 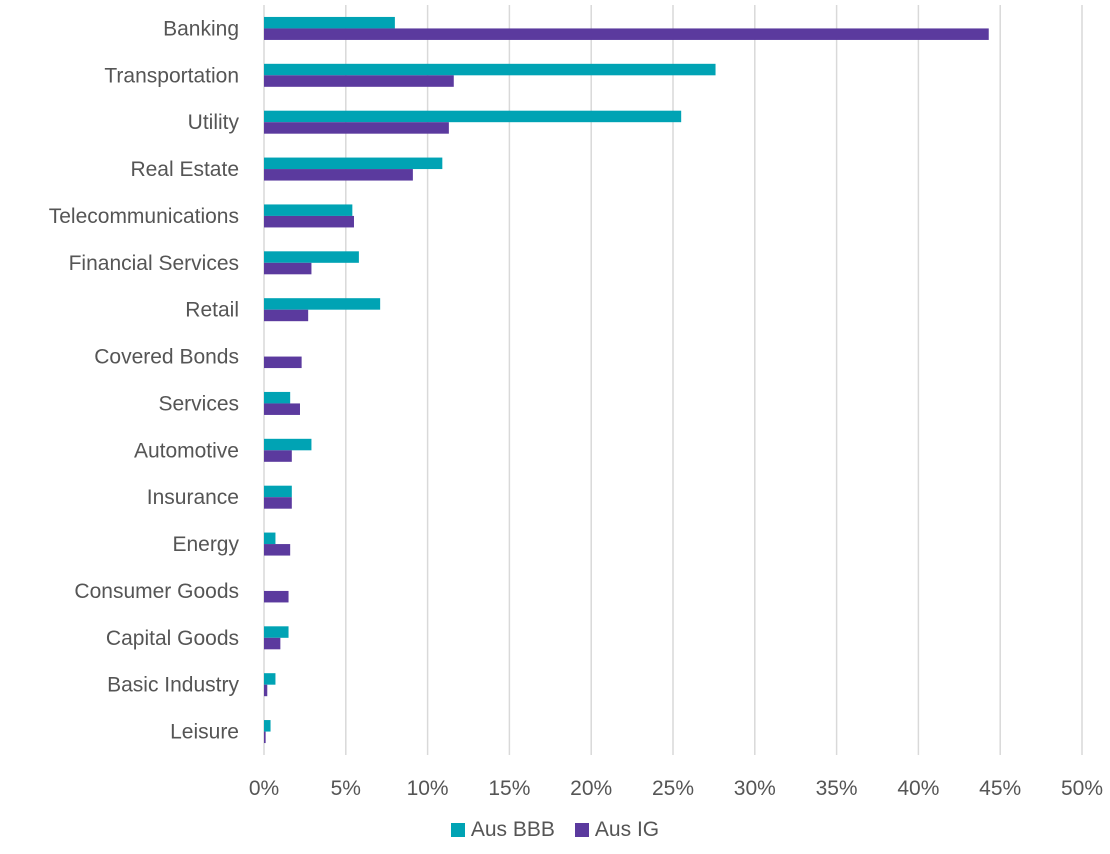 What do you see at coordinates (457, 830) in the screenshot?
I see `legend-swatch-aus-bbb` at bounding box center [457, 830].